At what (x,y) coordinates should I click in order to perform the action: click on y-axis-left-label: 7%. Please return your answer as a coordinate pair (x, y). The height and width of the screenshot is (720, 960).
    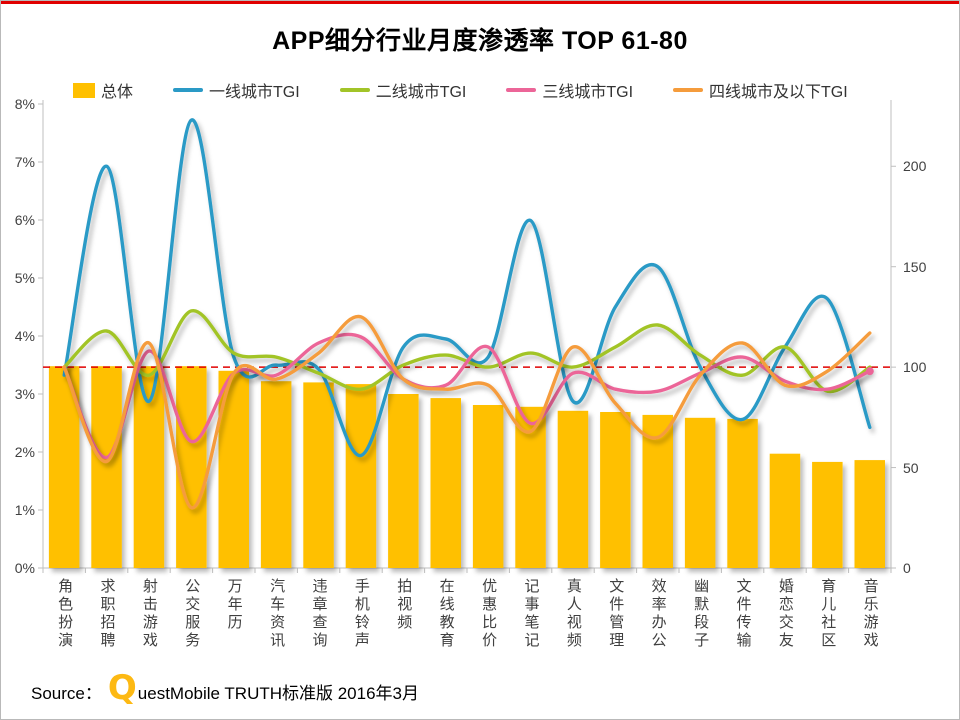
    Looking at the image, I should click on (24, 162).